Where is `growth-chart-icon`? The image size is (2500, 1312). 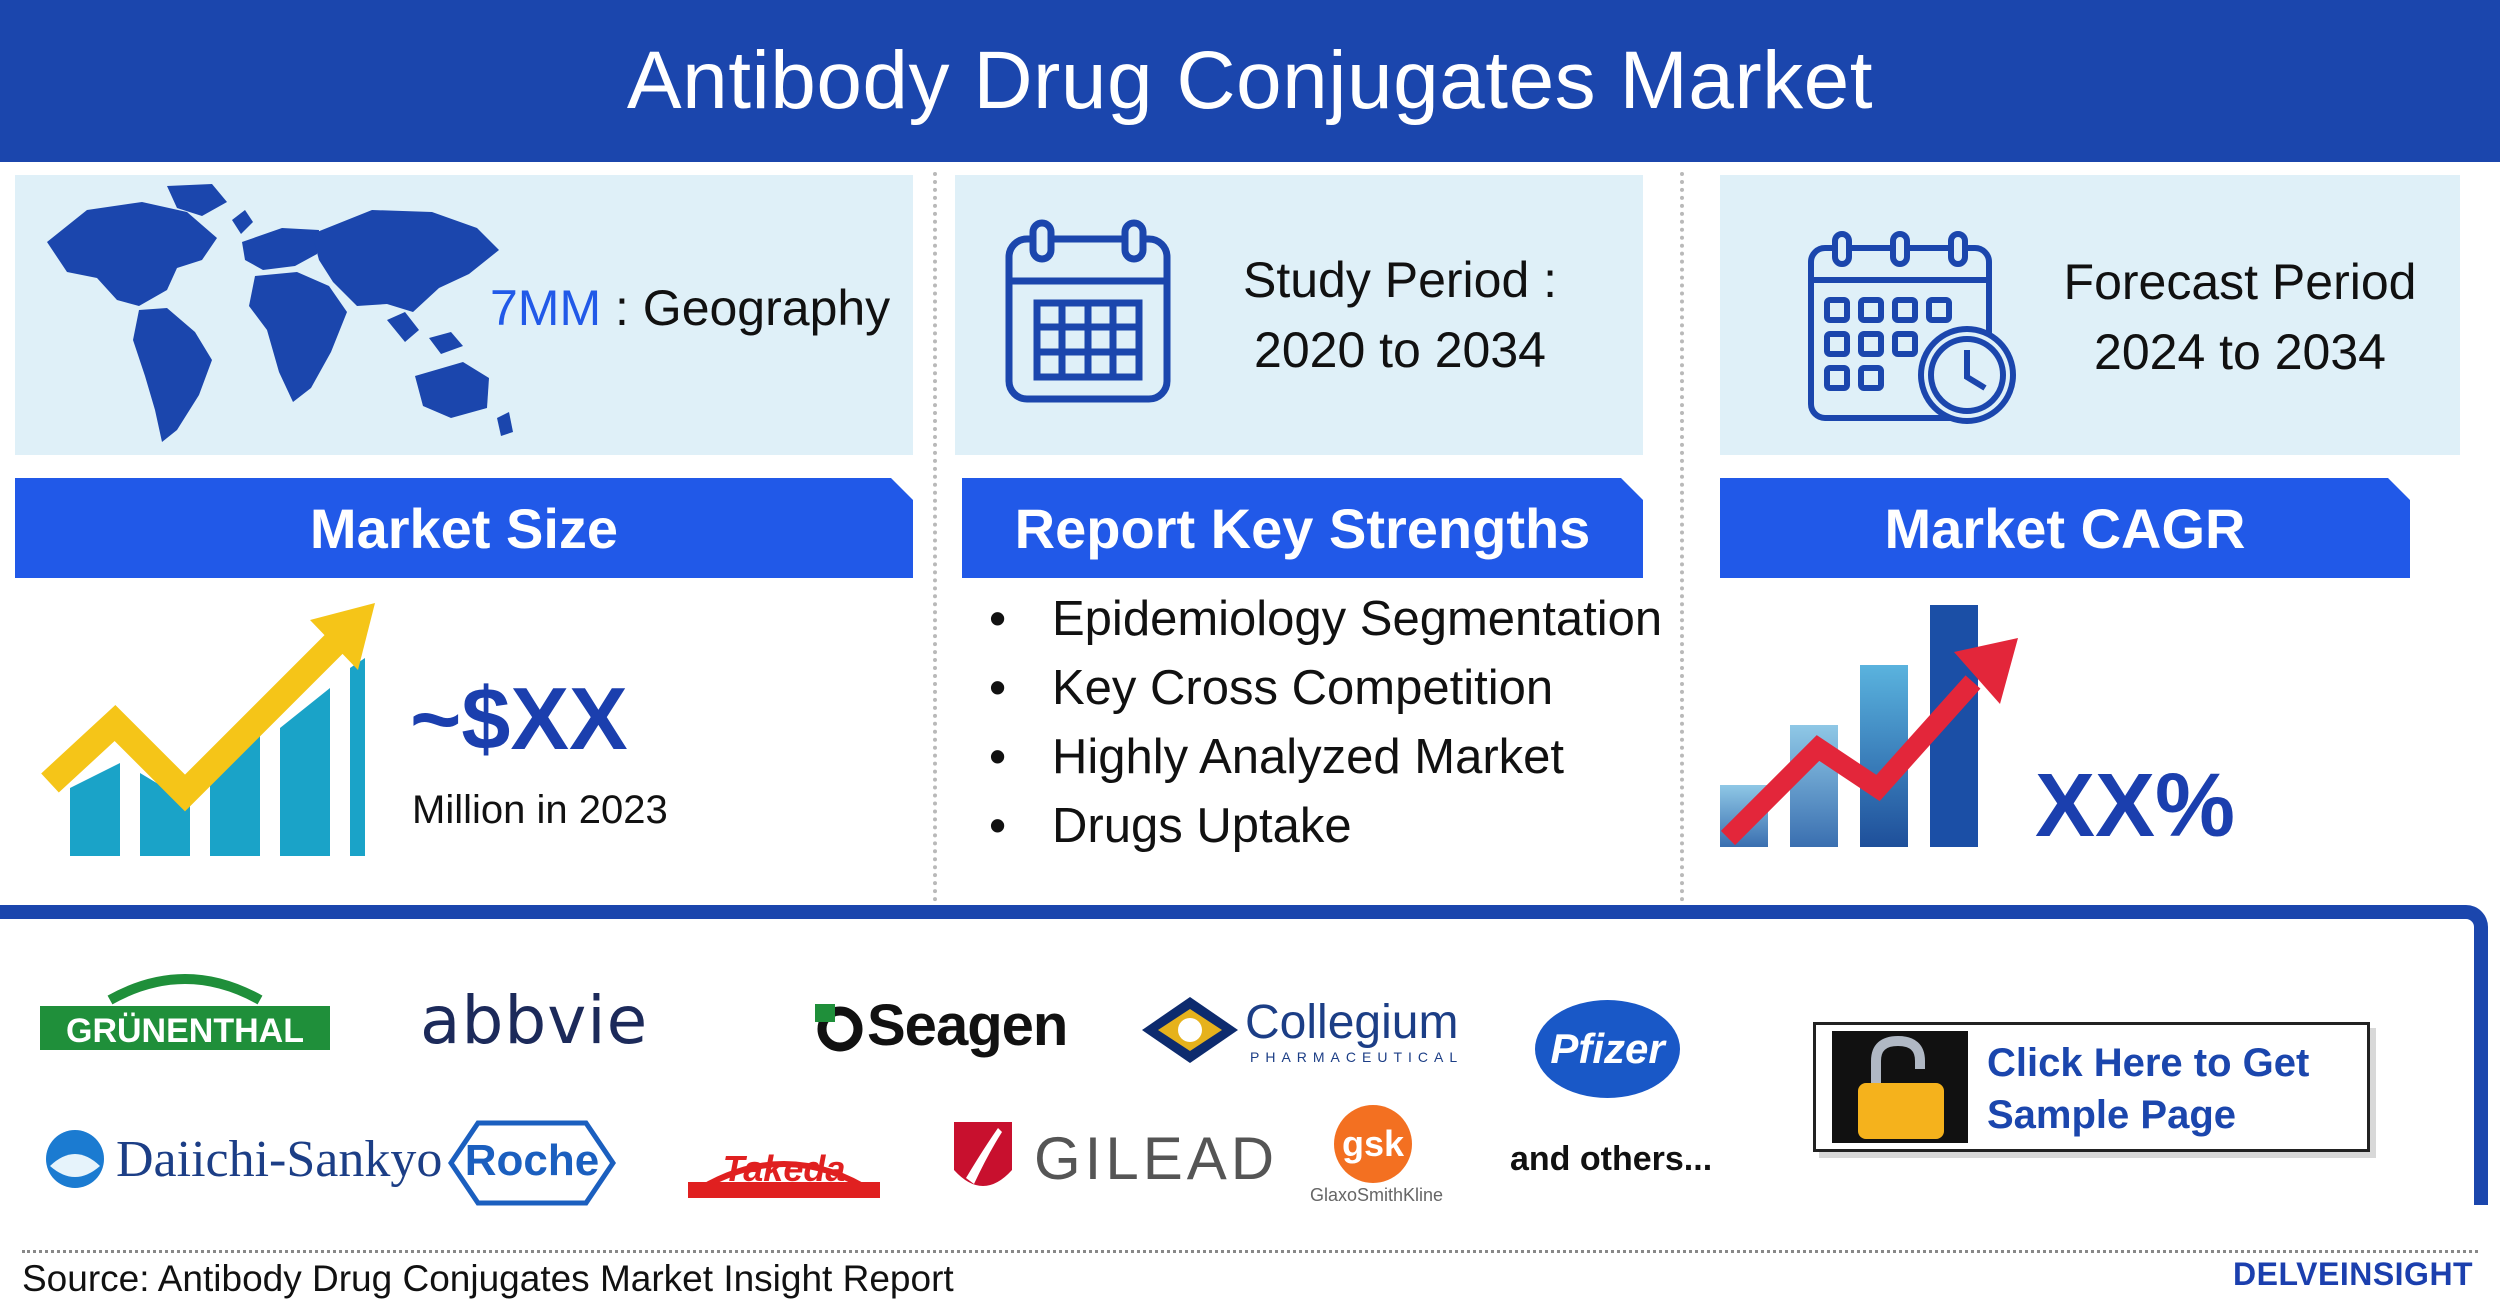
growth-chart-icon is located at coordinates (208, 729).